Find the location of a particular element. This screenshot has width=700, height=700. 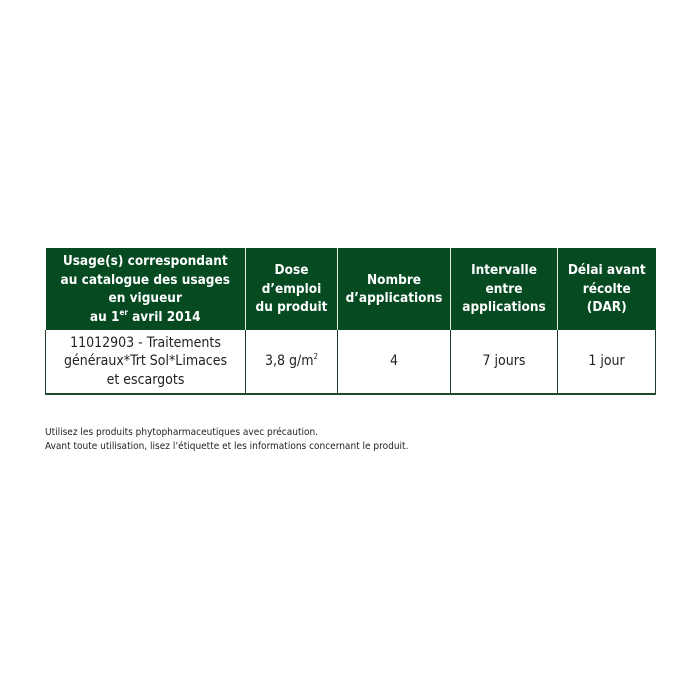

header-line: Intervalle is located at coordinates (504, 270).